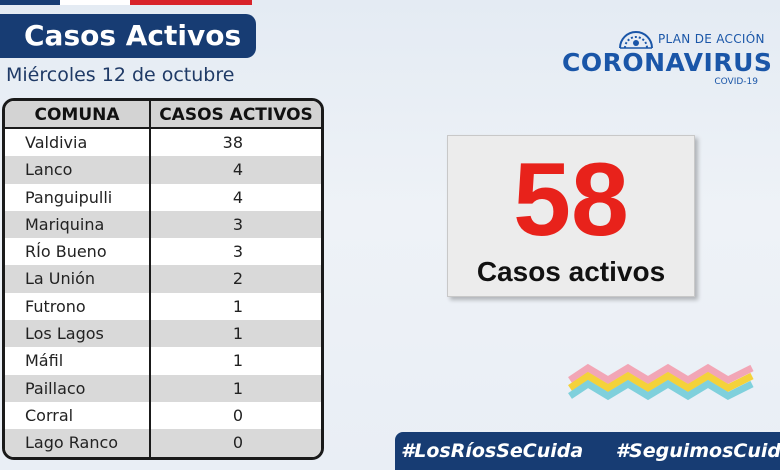 The width and height of the screenshot is (780, 470). I want to click on table-row: Mariquina 3, so click(163, 224).